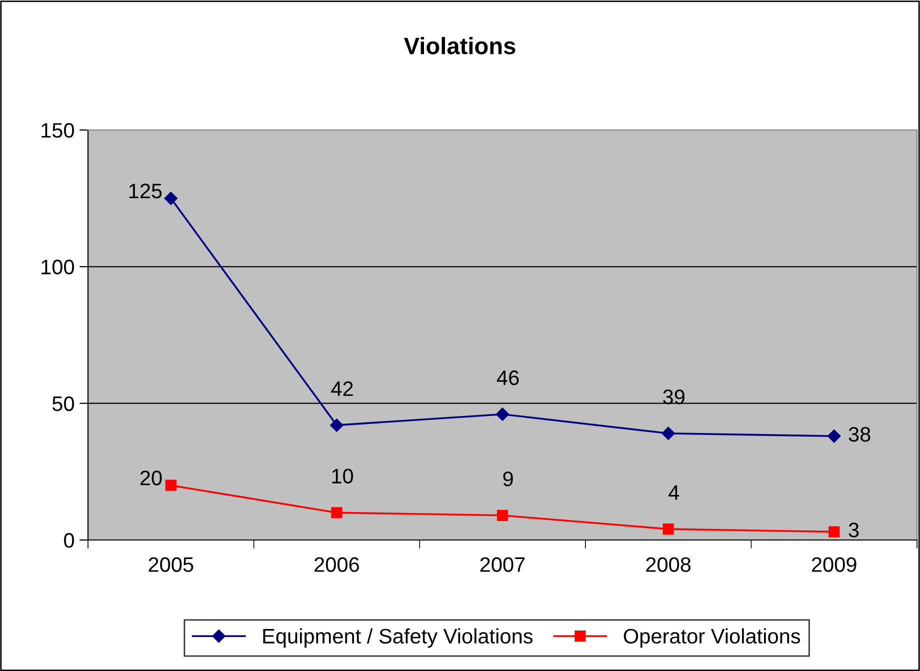  I want to click on data-label: 38, so click(859, 434).